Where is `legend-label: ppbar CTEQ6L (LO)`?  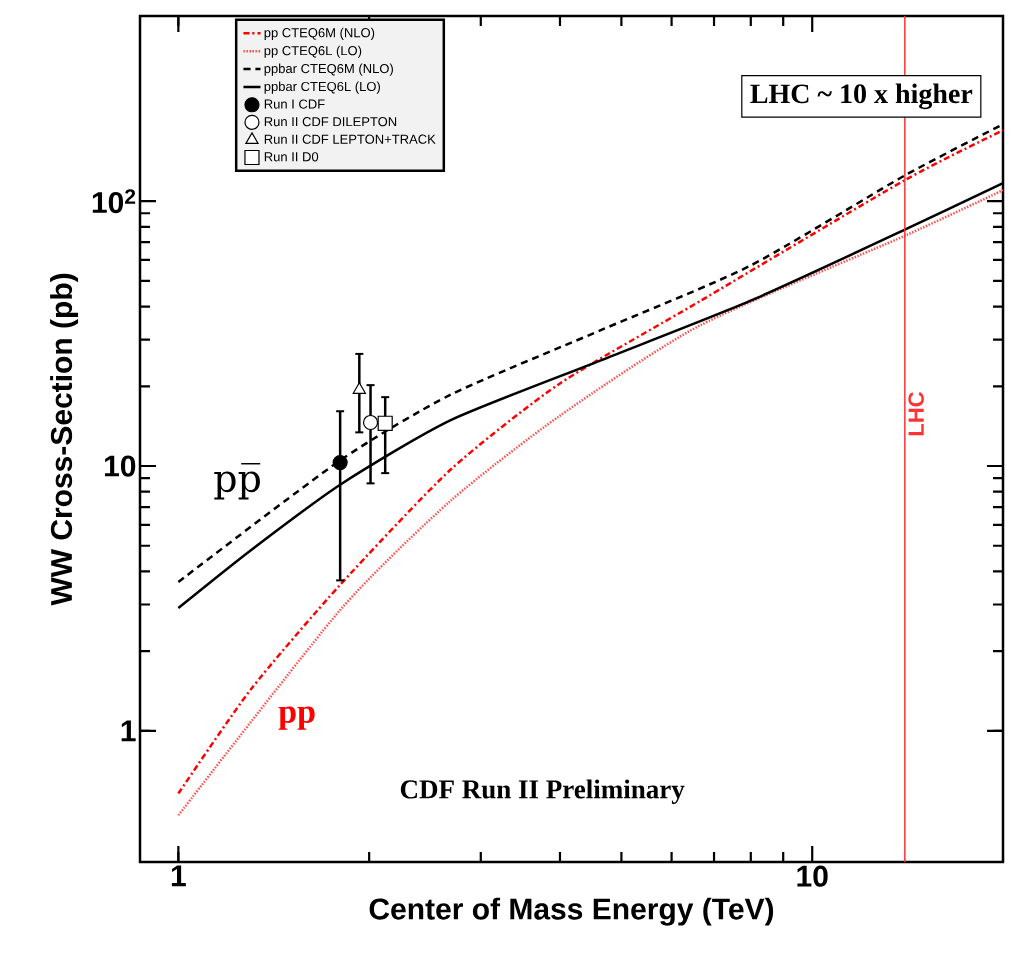
legend-label: ppbar CTEQ6L (LO) is located at coordinates (322, 87).